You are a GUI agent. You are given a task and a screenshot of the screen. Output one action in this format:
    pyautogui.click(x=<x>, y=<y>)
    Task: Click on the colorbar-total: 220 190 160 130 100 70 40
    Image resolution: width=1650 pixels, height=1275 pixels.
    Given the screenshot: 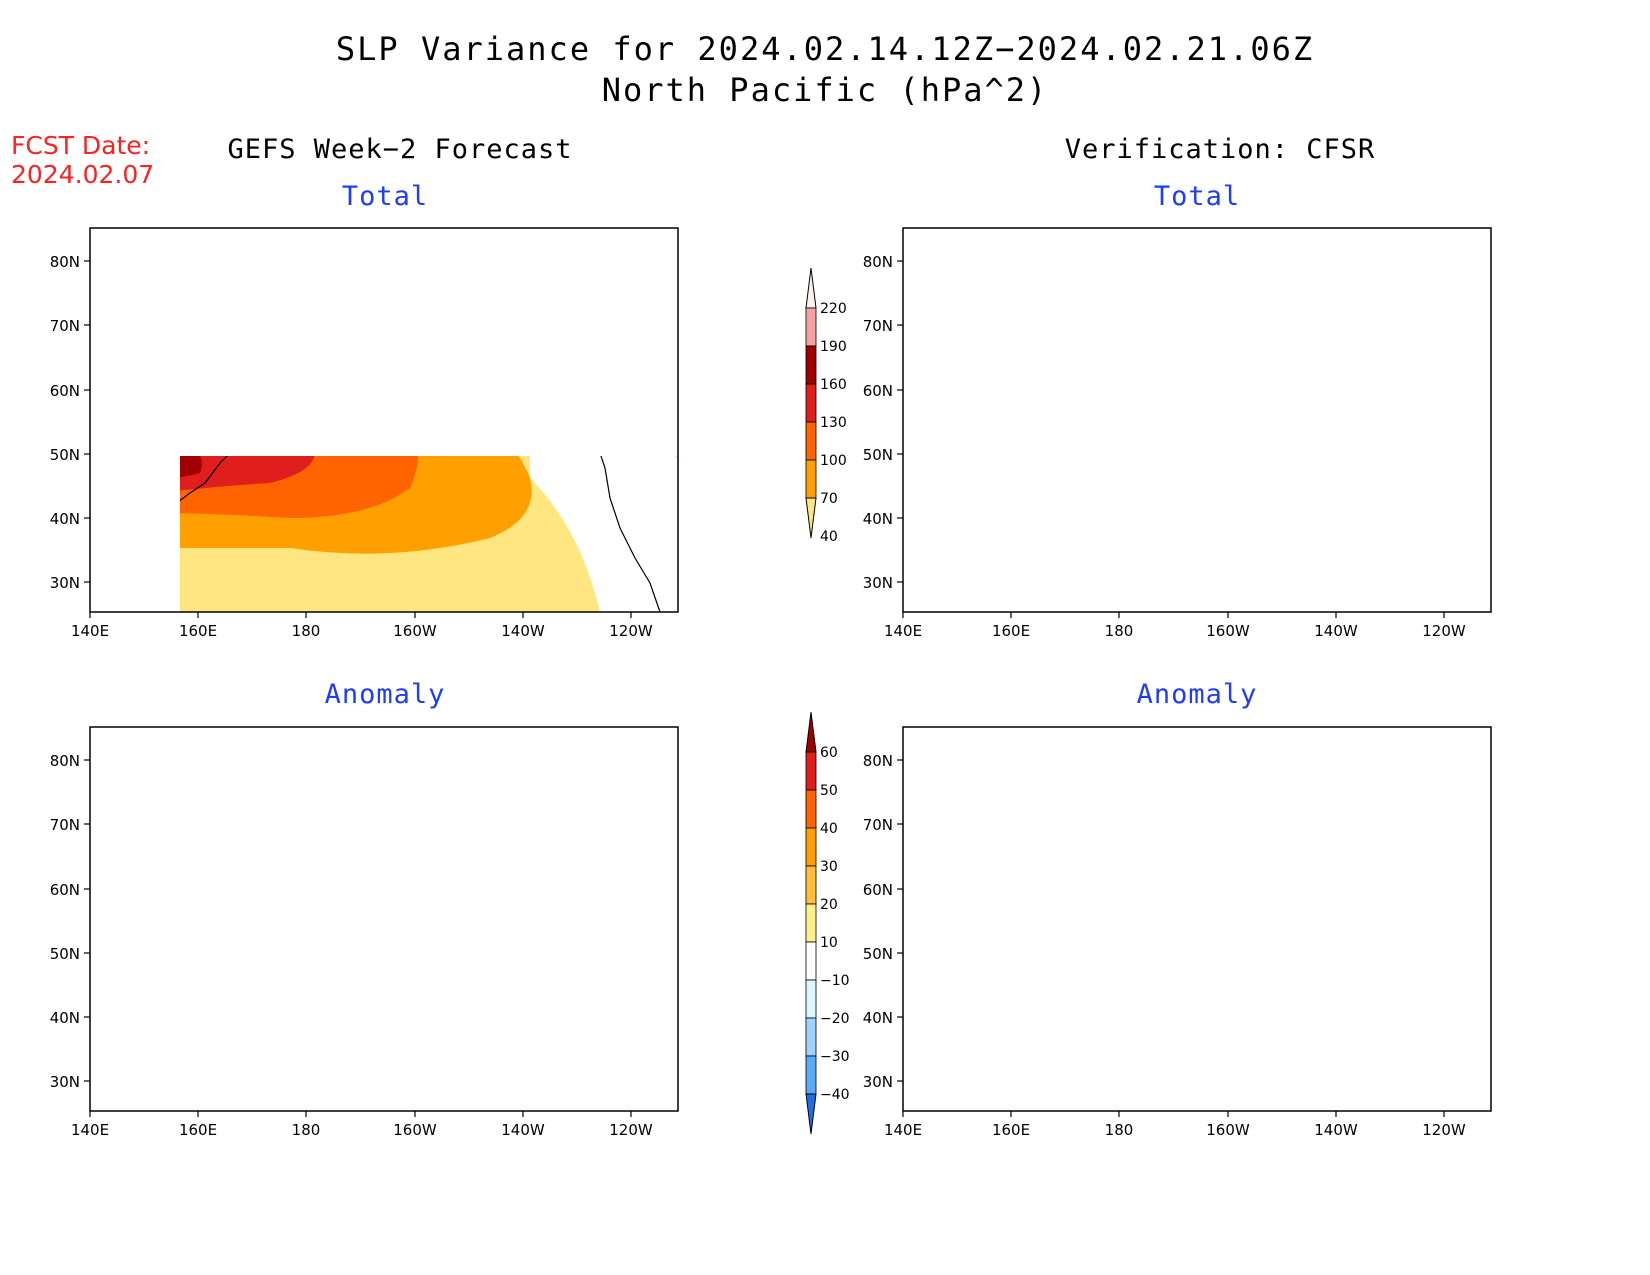 What is the action you would take?
    pyautogui.click(x=826, y=406)
    